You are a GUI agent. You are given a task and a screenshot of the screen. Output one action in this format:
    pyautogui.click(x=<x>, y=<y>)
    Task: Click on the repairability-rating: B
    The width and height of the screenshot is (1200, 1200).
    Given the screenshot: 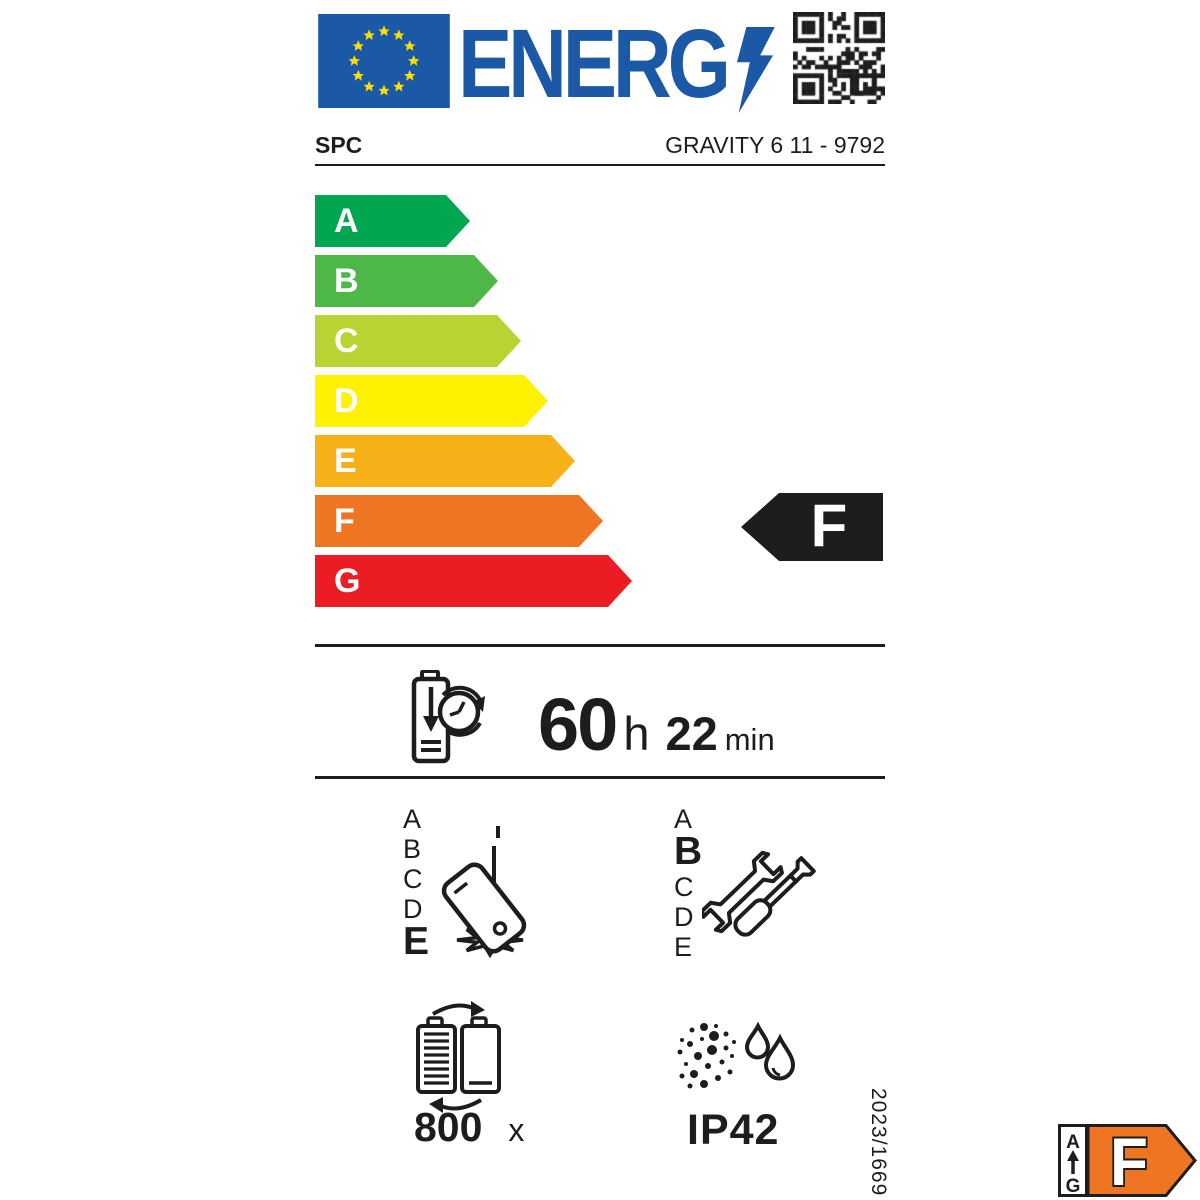 What is the action you would take?
    pyautogui.click(x=688, y=851)
    